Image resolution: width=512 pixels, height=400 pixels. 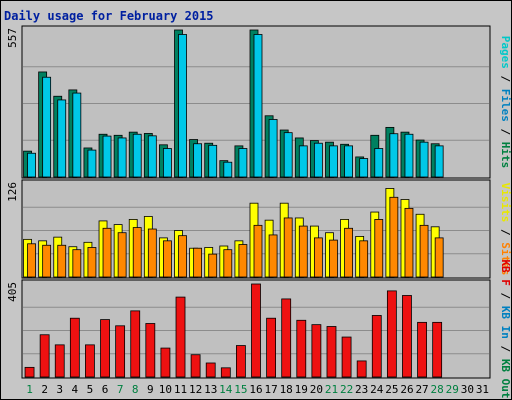 I want to click on x-tick-label-day-11: 11, so click(x=180, y=389).